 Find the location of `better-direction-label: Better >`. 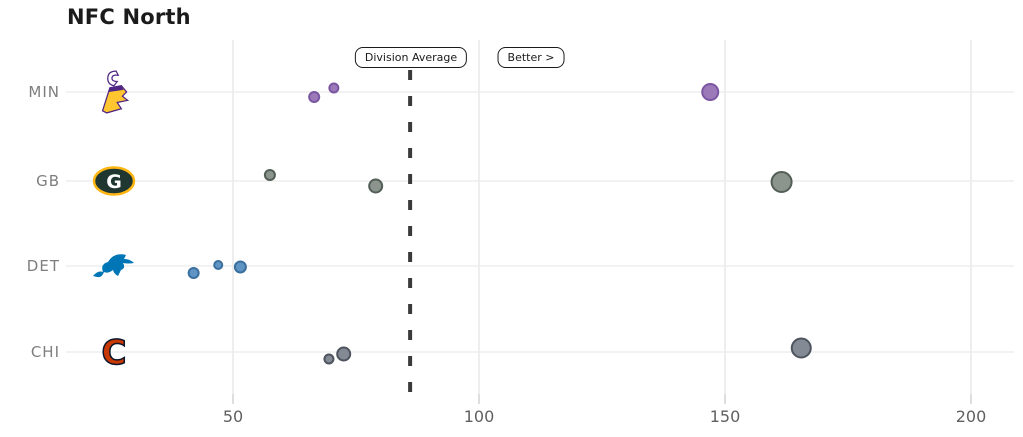

better-direction-label: Better > is located at coordinates (531, 57).